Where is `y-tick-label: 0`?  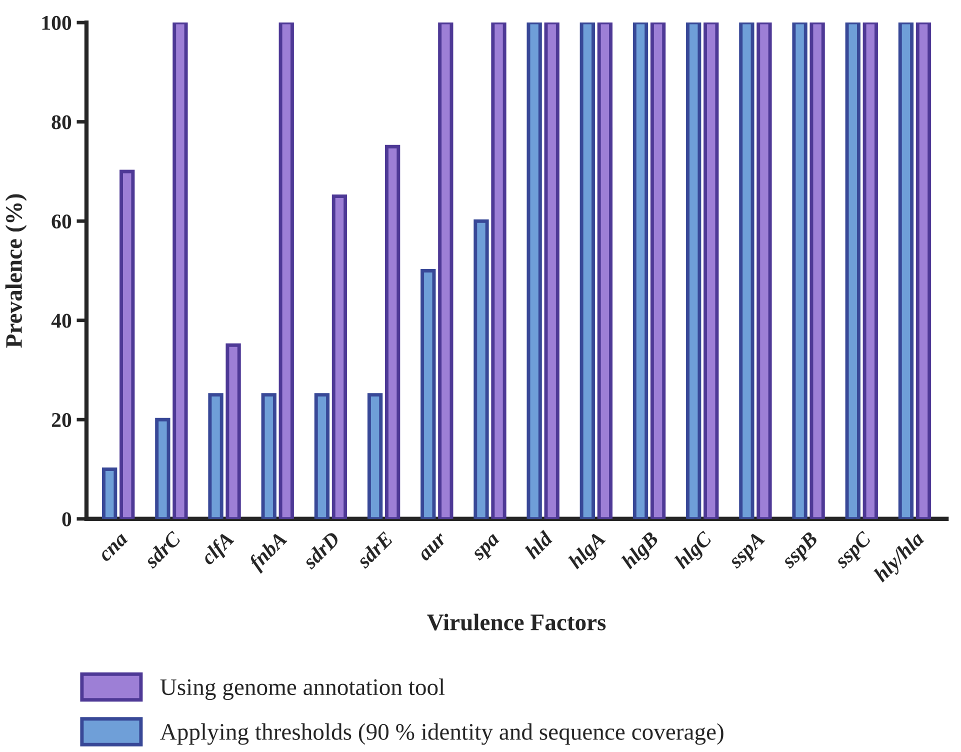 y-tick-label: 0 is located at coordinates (67, 519).